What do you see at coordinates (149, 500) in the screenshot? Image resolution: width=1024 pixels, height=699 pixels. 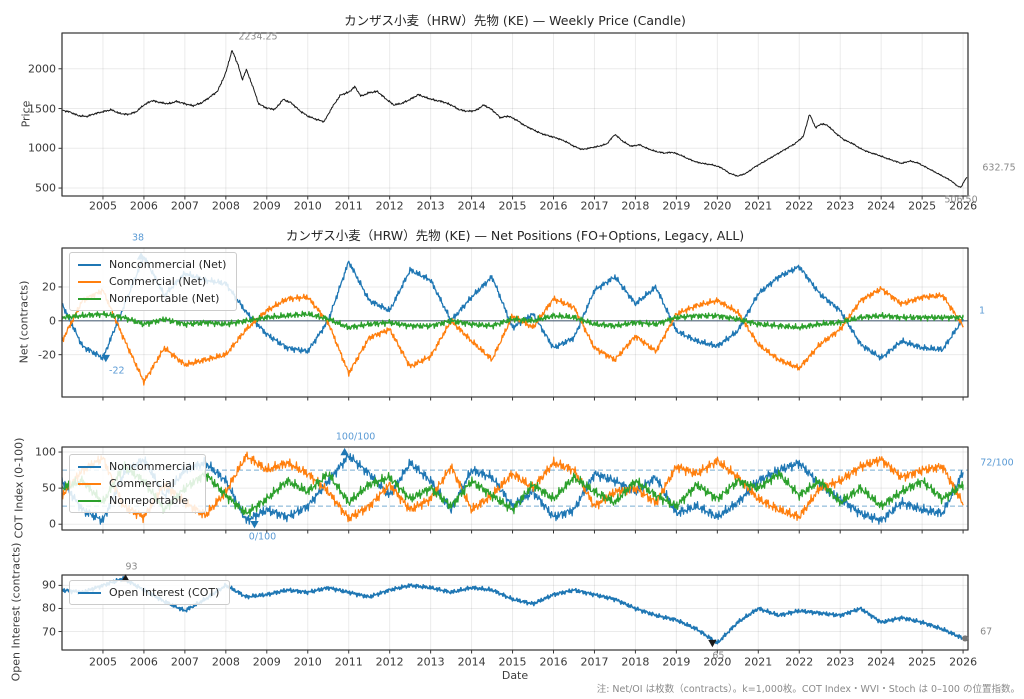 I see `legend-label: Nonreportable` at bounding box center [149, 500].